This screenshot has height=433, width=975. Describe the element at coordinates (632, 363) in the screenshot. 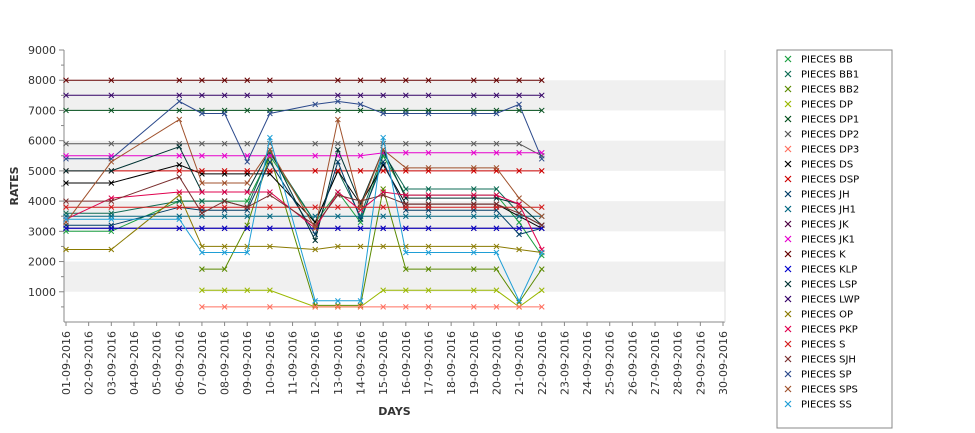

I see `x-tick-label: 26-09-2016` at that location.